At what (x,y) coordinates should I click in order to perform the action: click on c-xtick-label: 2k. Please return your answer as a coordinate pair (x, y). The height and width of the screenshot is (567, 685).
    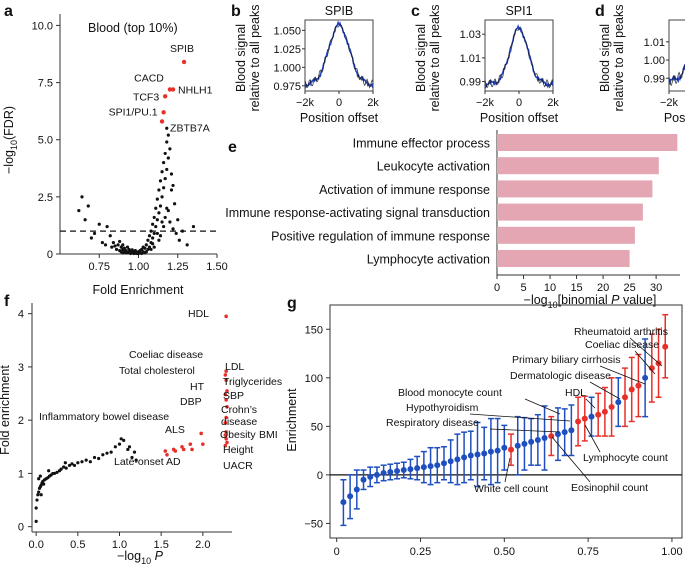
    Looking at the image, I should click on (553, 103).